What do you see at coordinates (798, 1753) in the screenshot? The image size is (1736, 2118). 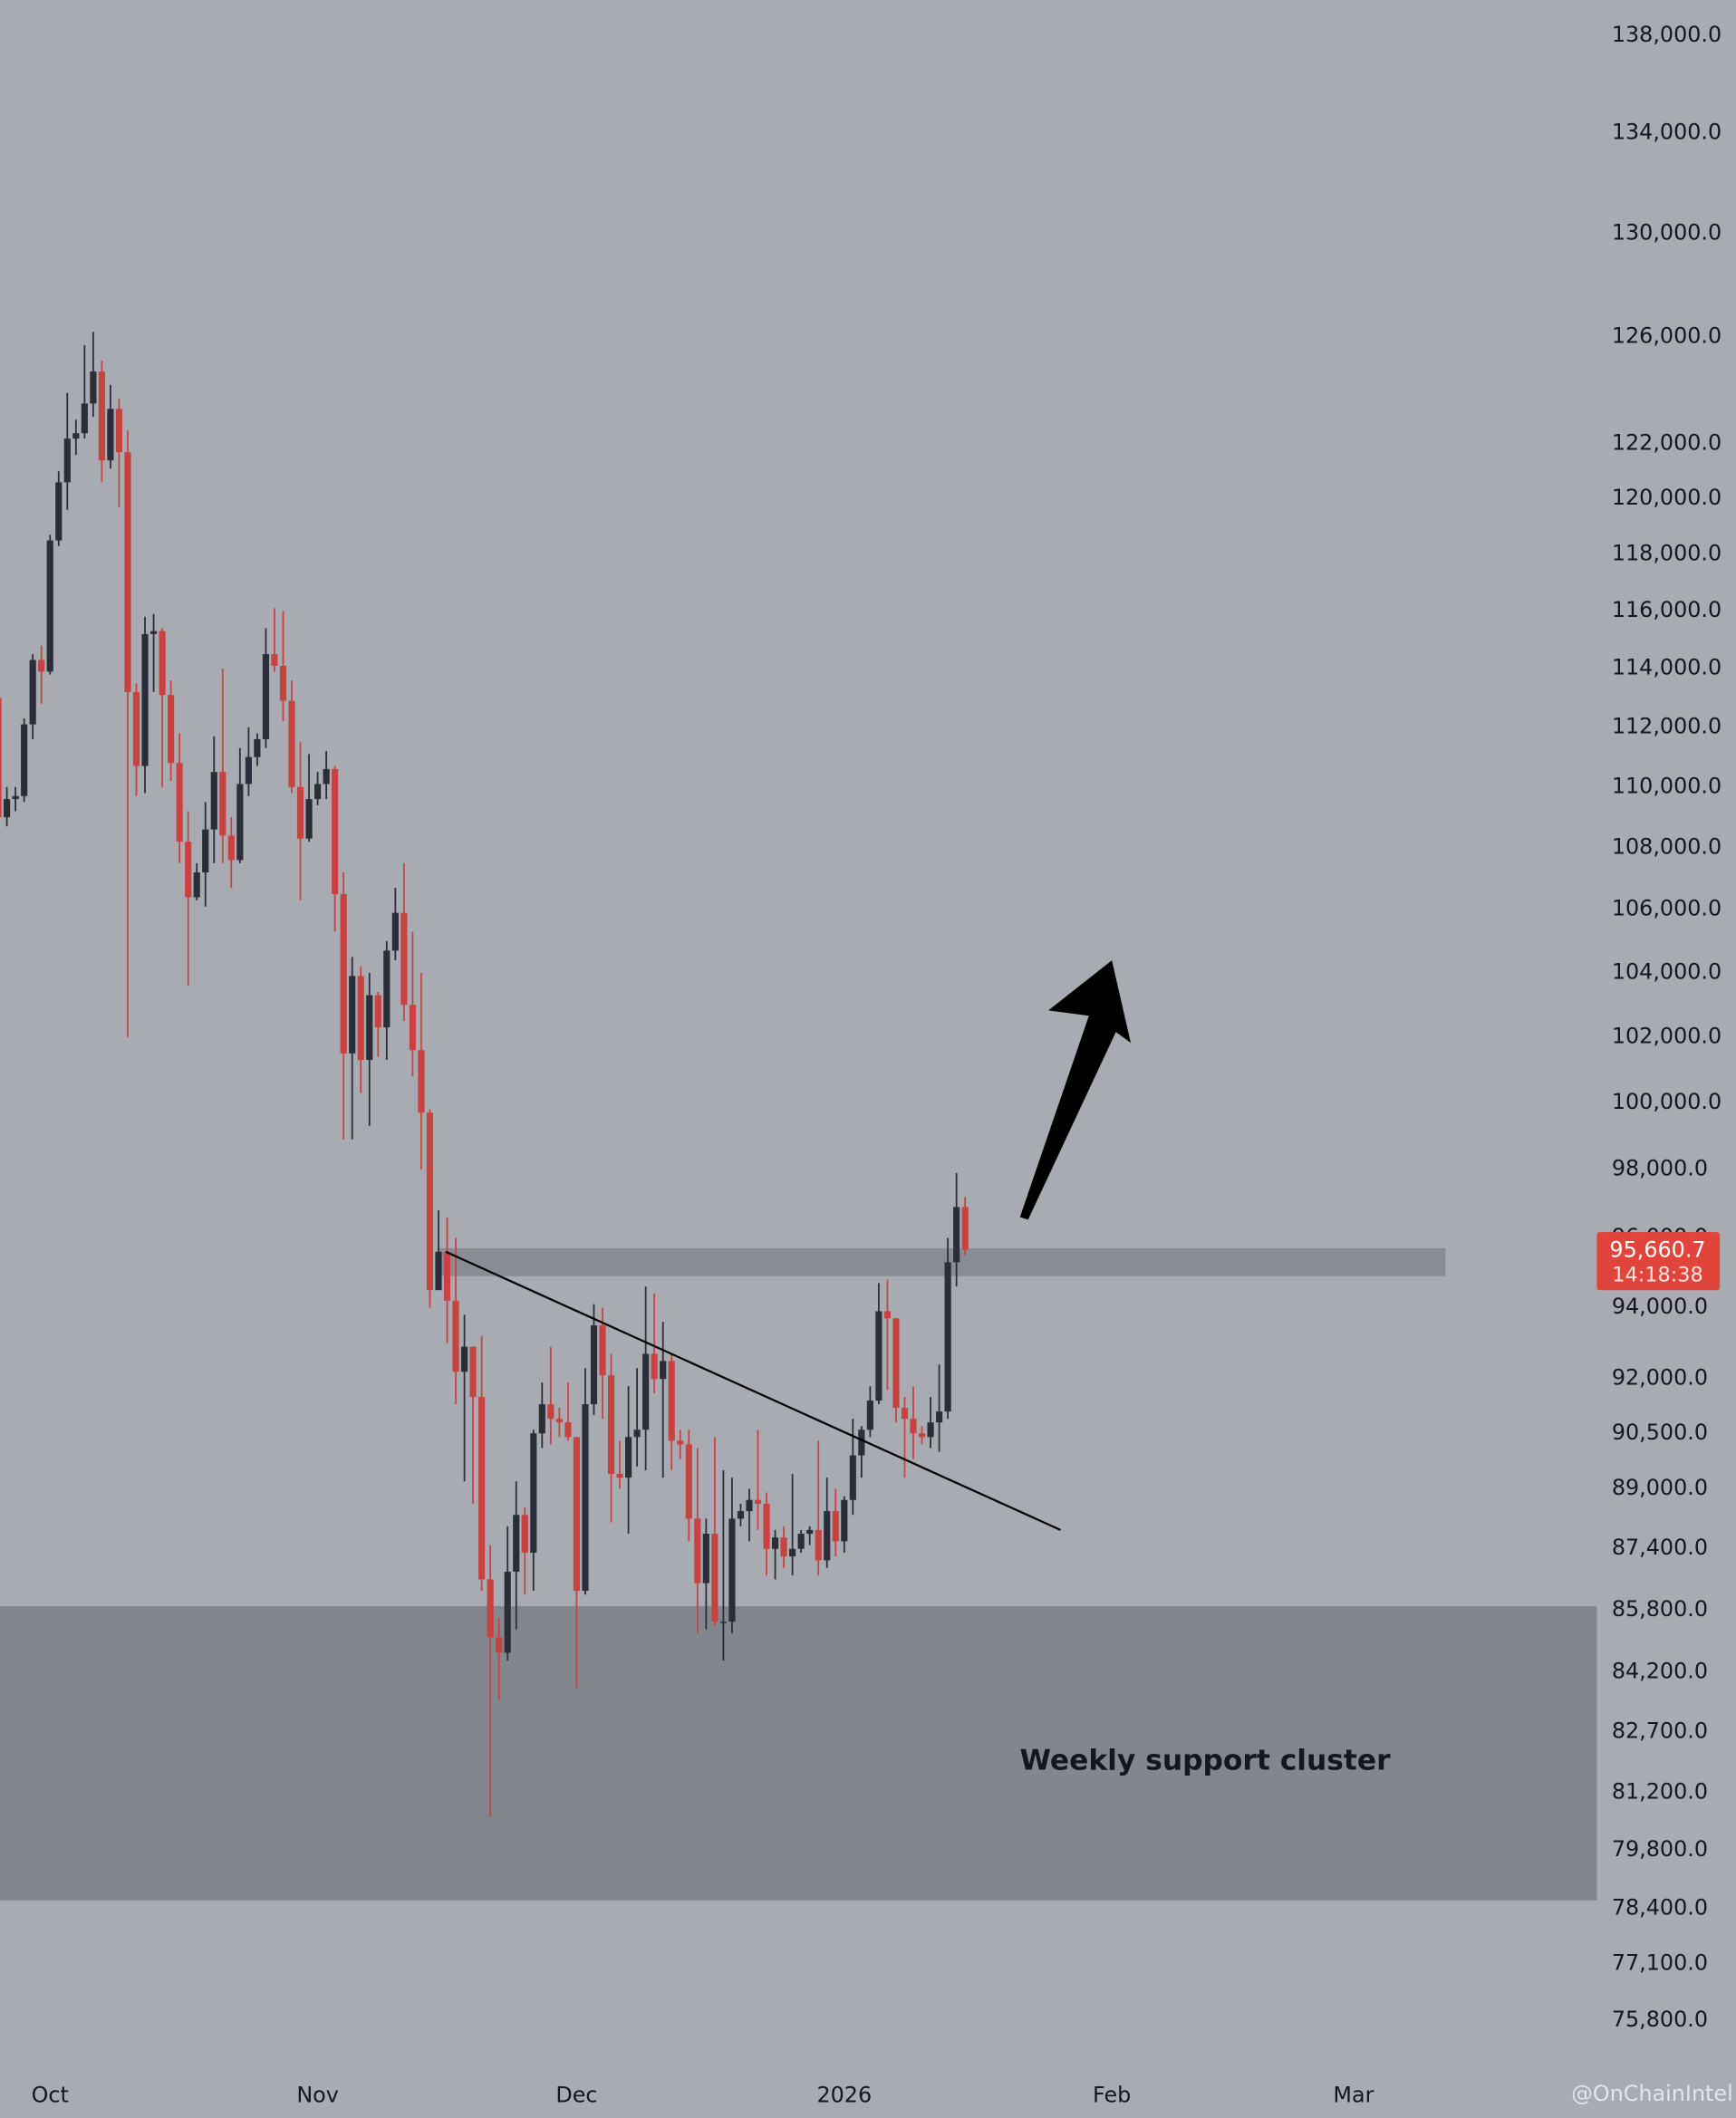 I see `support-zone` at bounding box center [798, 1753].